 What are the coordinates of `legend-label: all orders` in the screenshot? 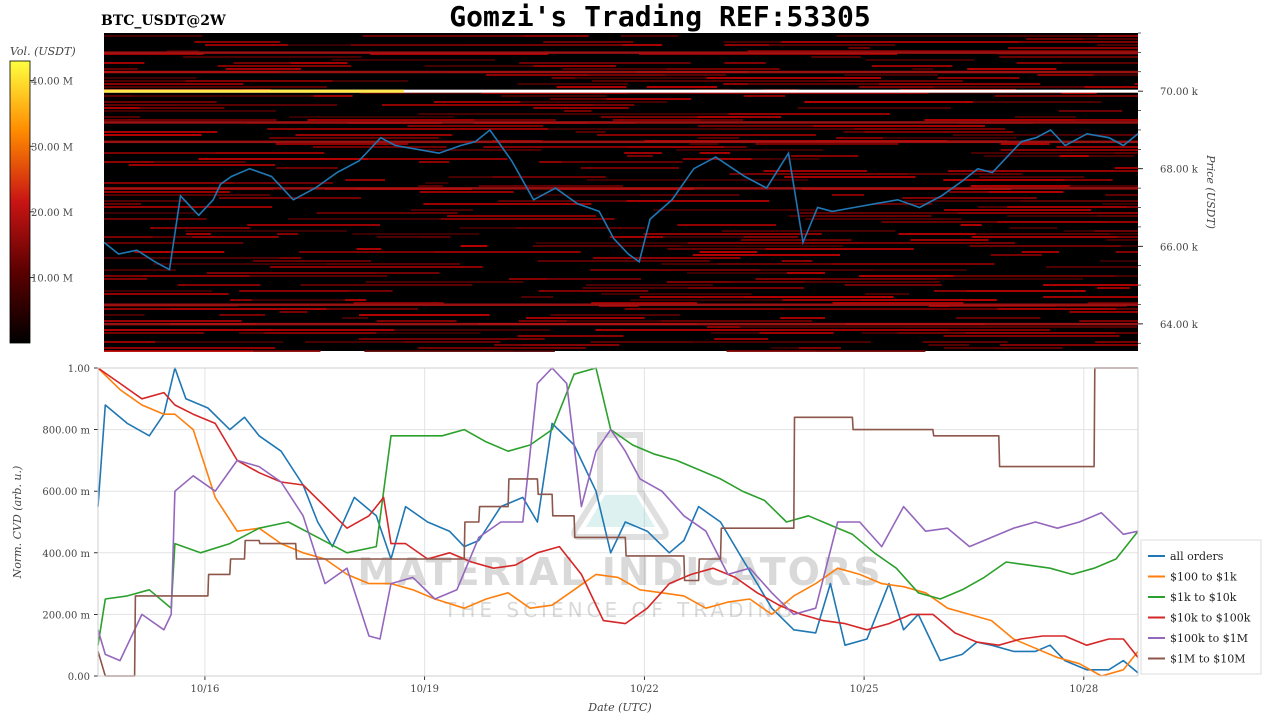 It's located at (1197, 556).